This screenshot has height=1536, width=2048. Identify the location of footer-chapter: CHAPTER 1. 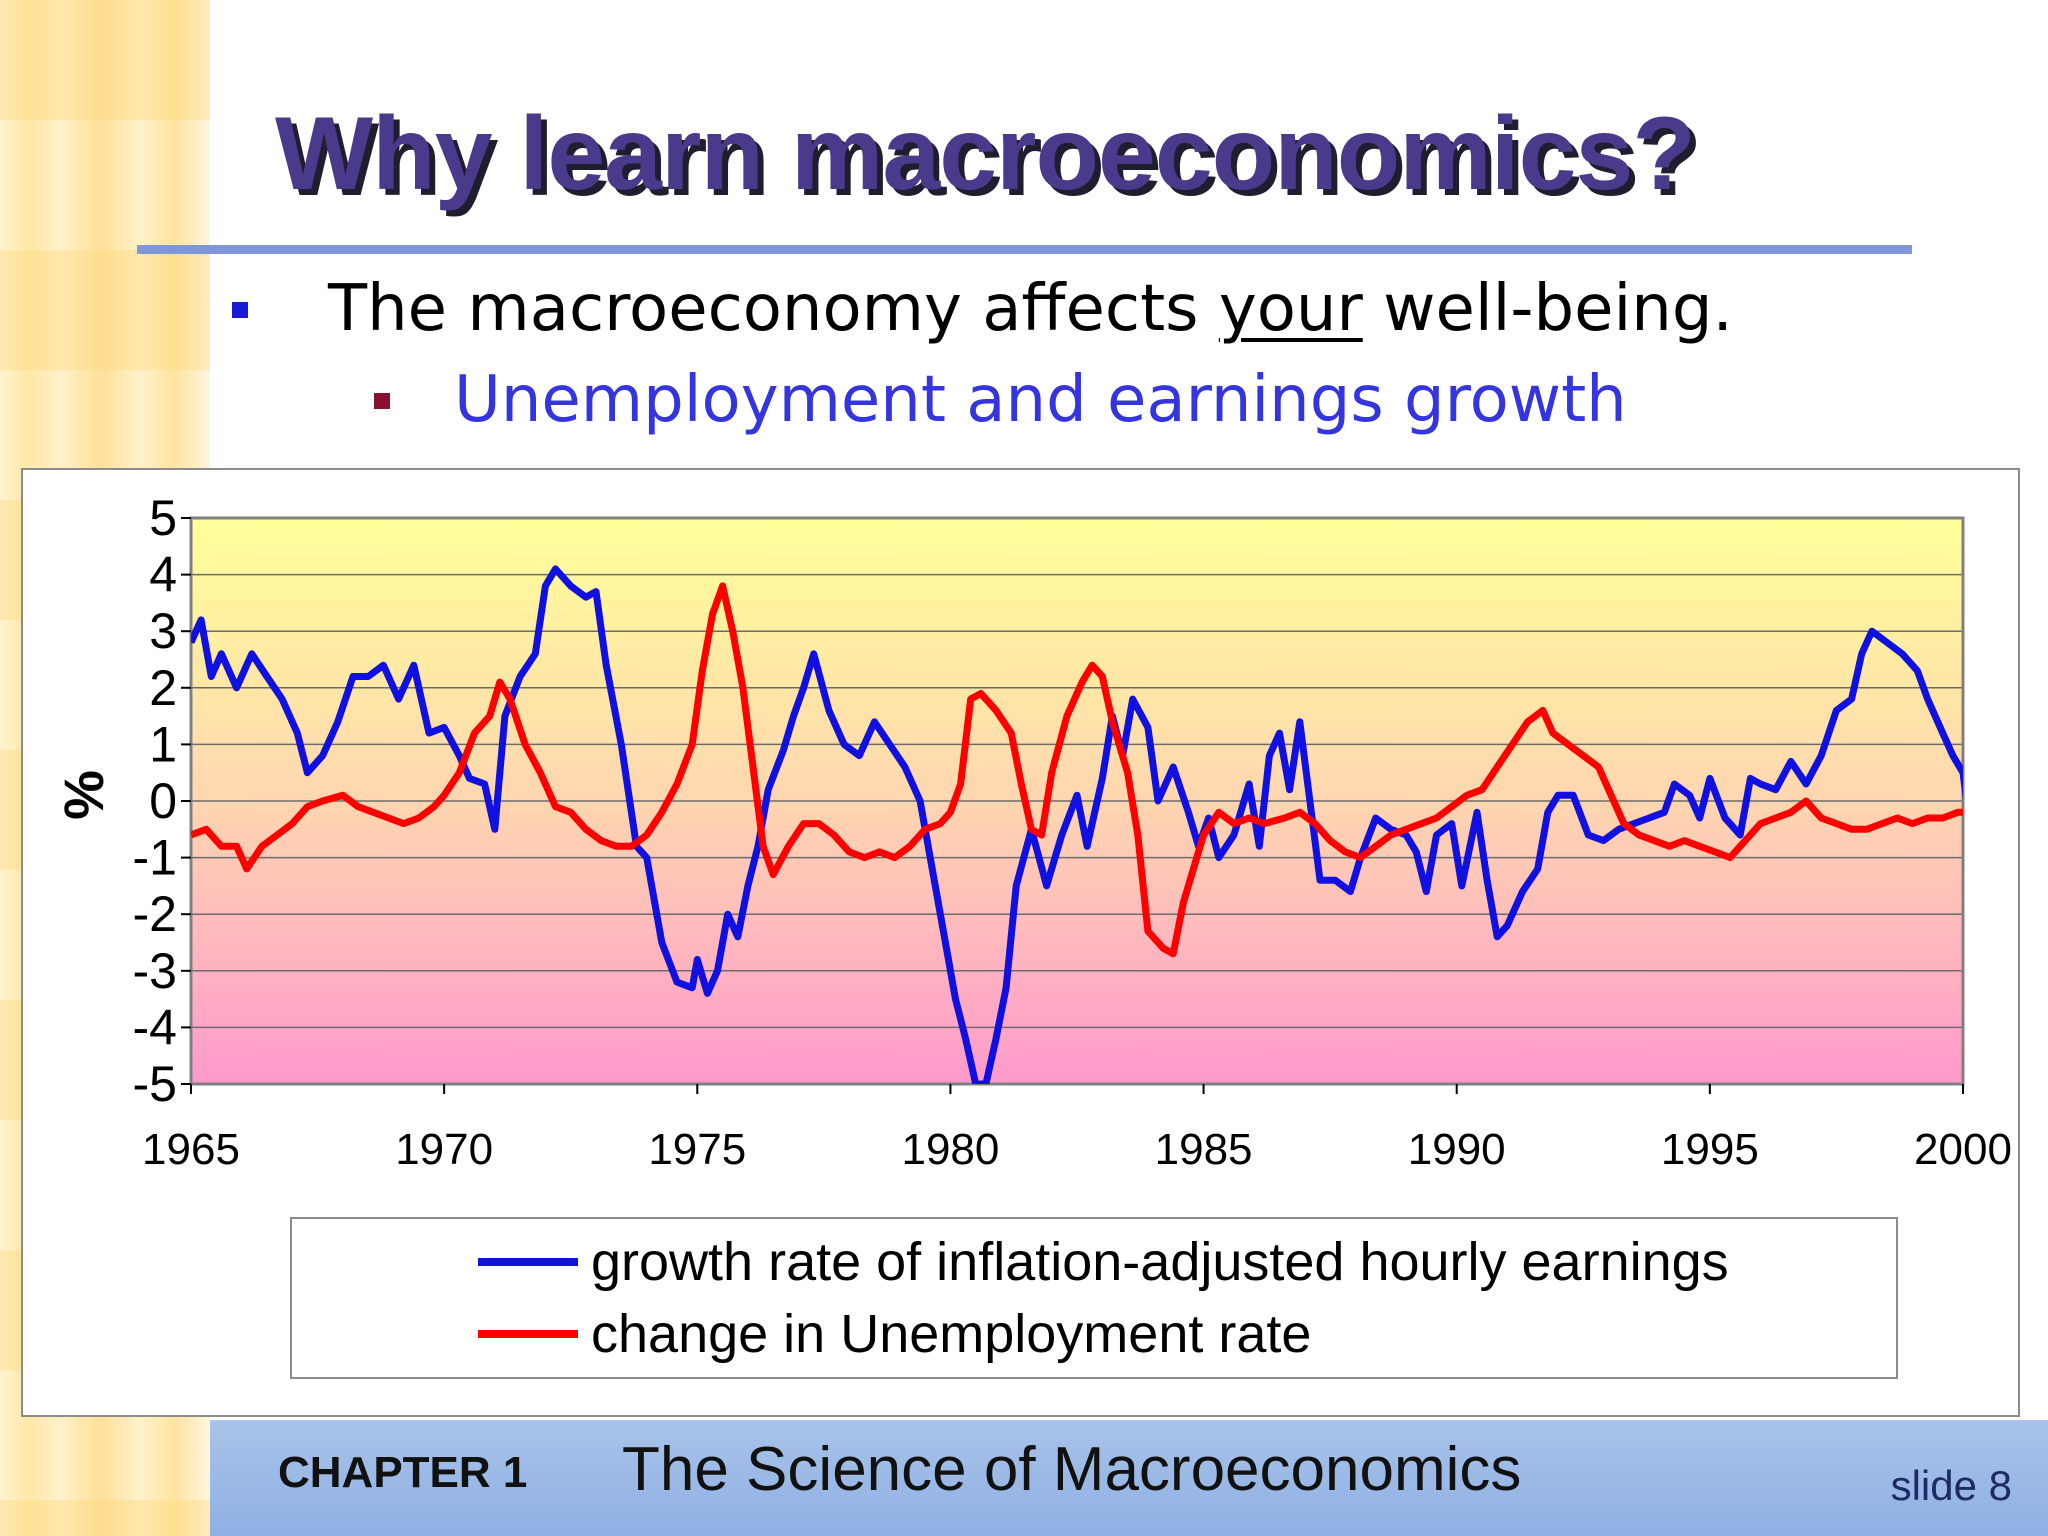
(403, 1472).